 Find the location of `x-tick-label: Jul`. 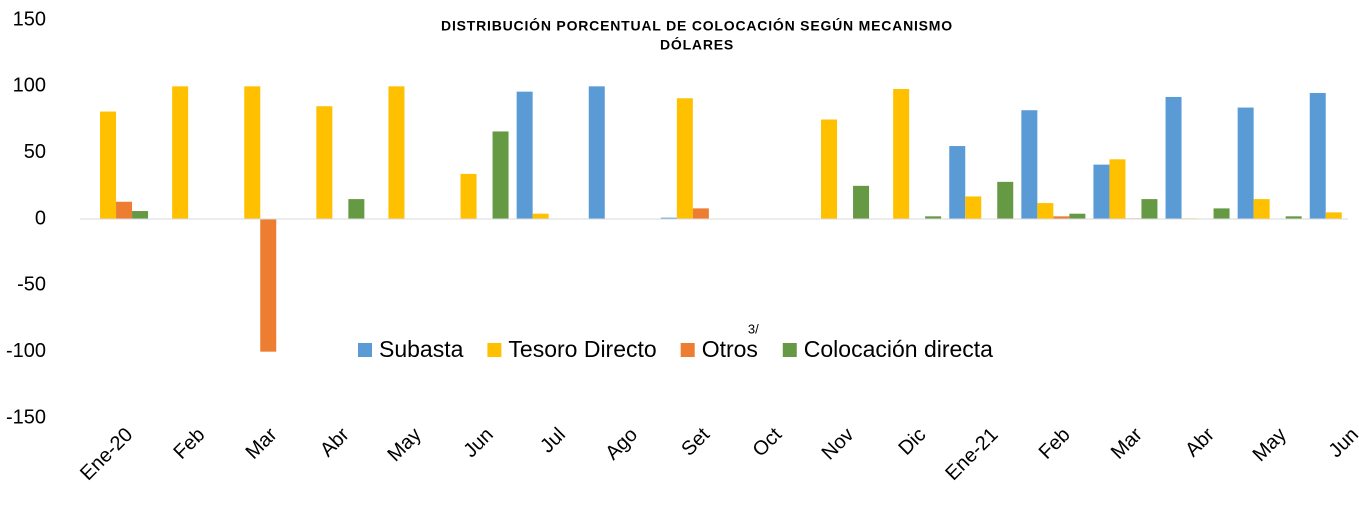

x-tick-label: Jul is located at coordinates (553, 441).